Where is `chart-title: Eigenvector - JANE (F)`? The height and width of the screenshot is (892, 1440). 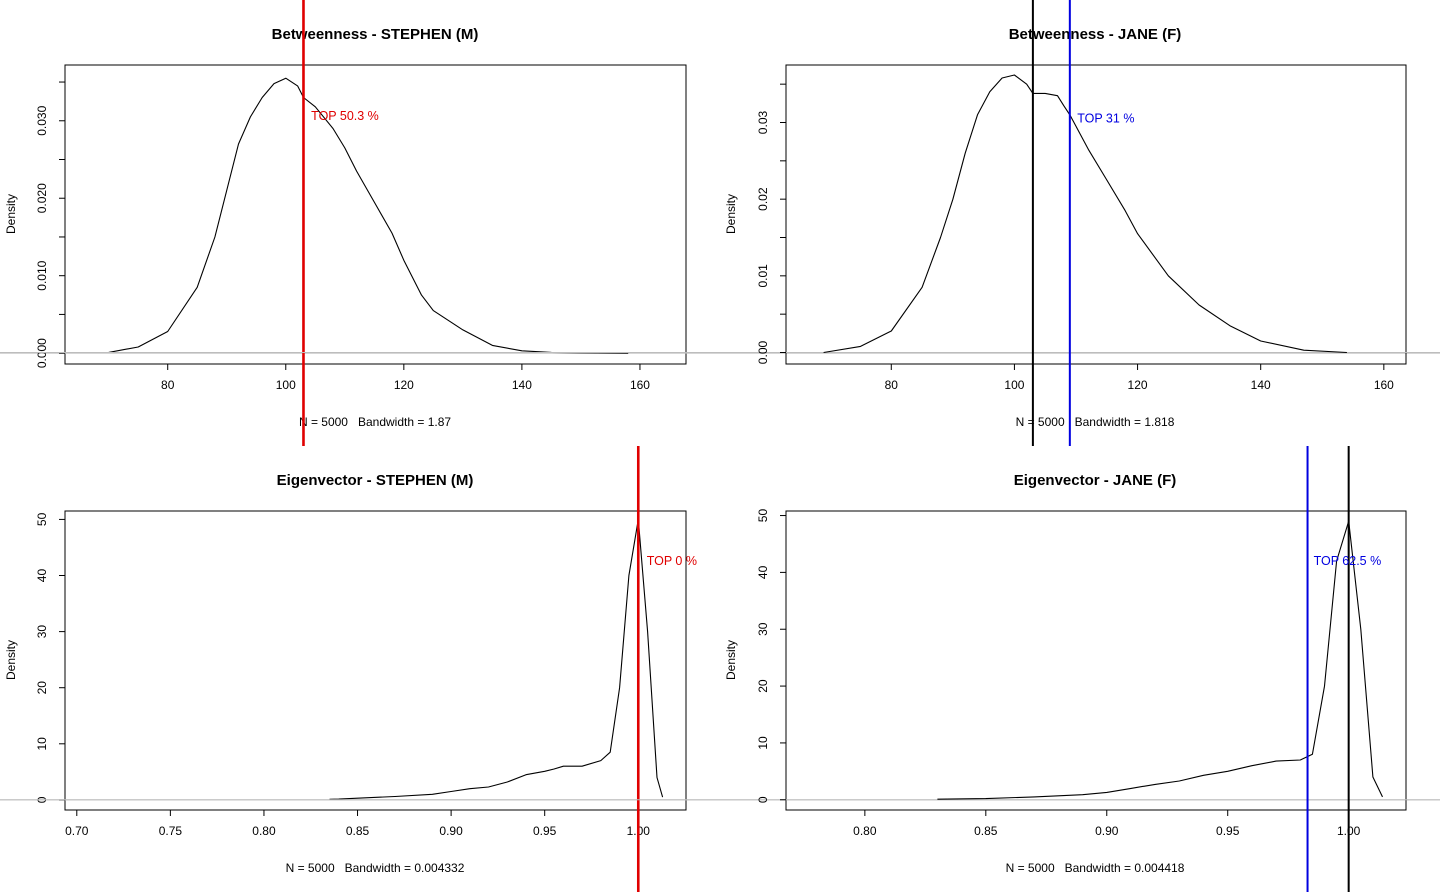 chart-title: Eigenvector - JANE (F) is located at coordinates (1095, 480).